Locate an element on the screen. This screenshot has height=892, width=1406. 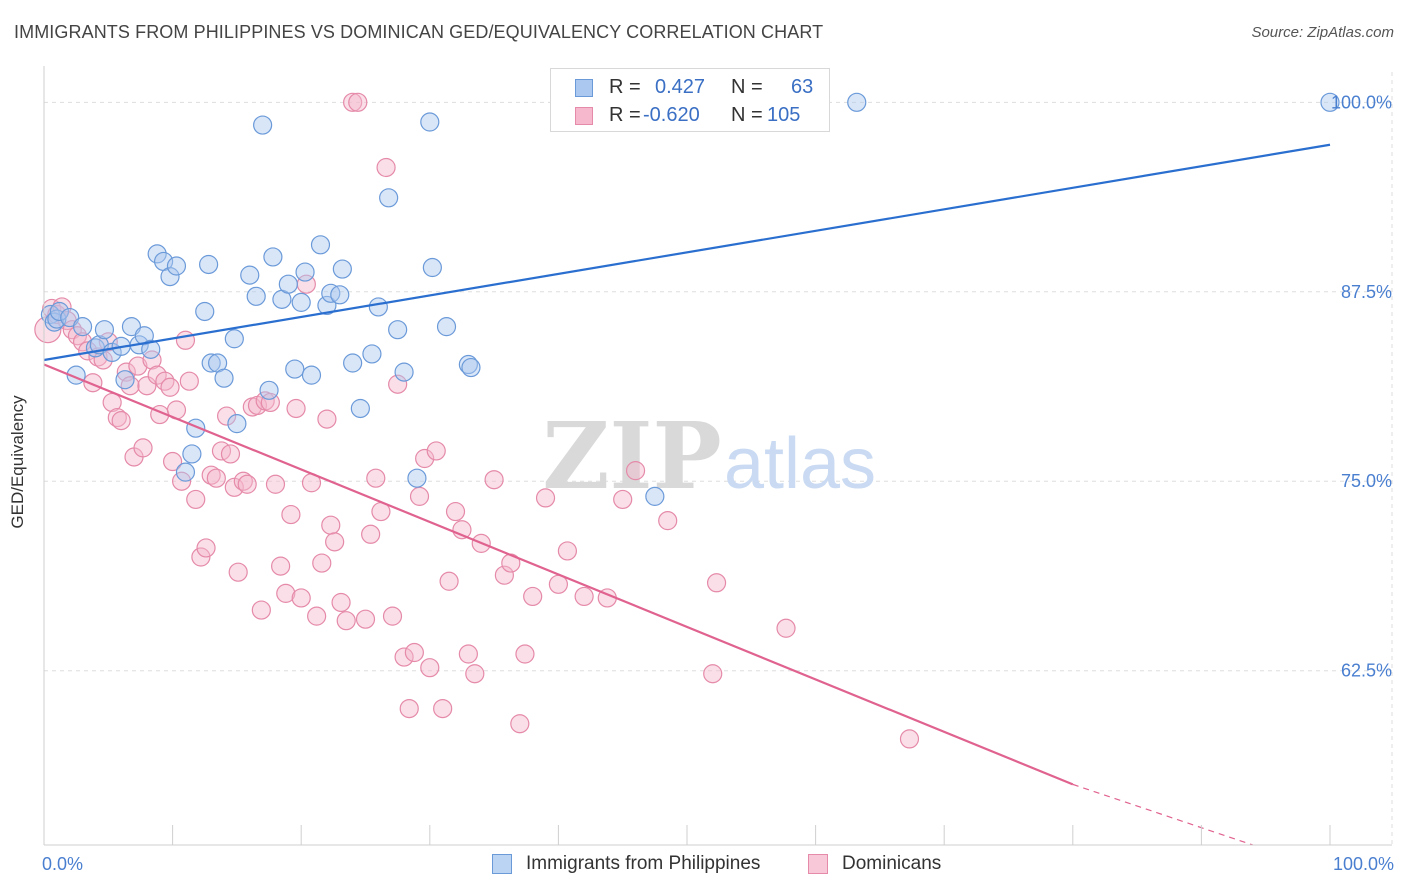
watermark-zip: ZIP is located at coordinates (631, 456).